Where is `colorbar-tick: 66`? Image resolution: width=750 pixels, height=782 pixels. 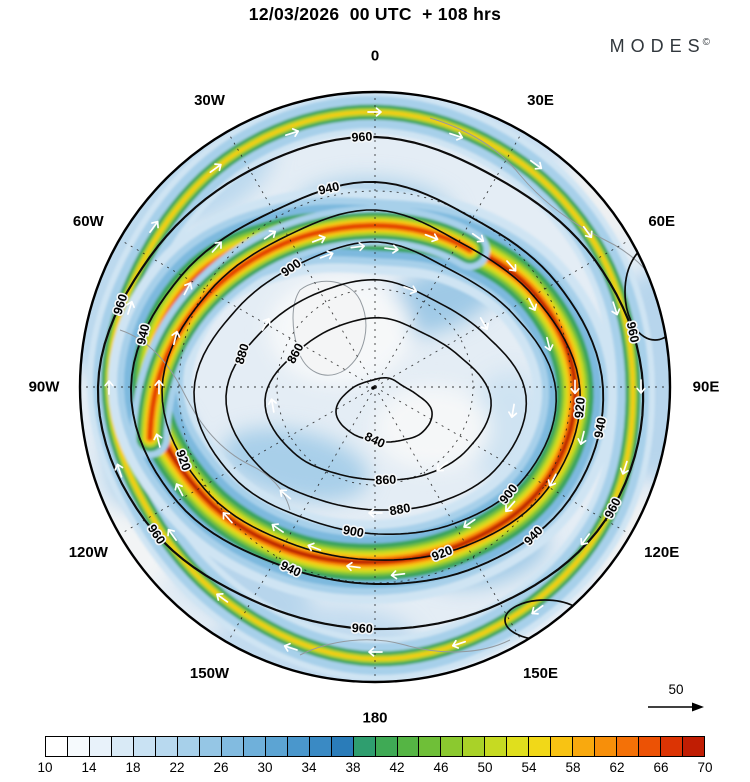 colorbar-tick: 66 is located at coordinates (661, 767).